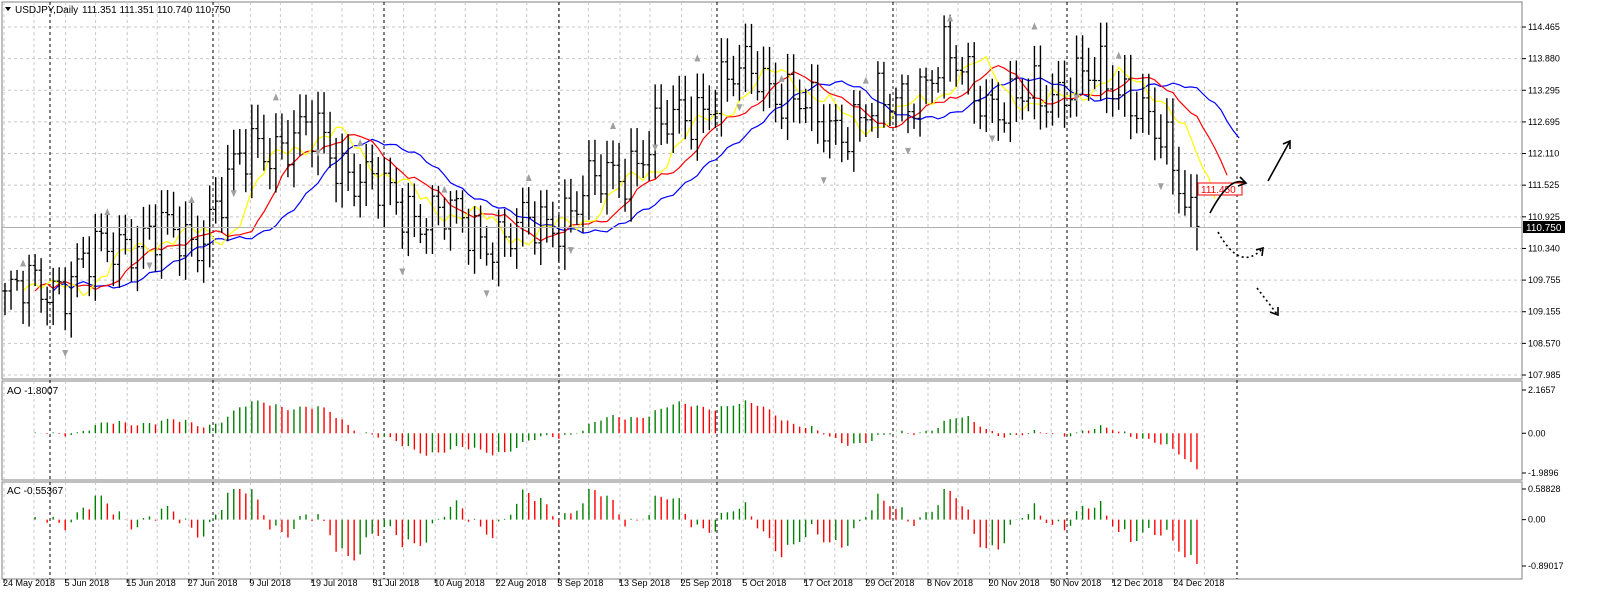  I want to click on time-tick-label: 30 Nov 2018, so click(1075, 583).